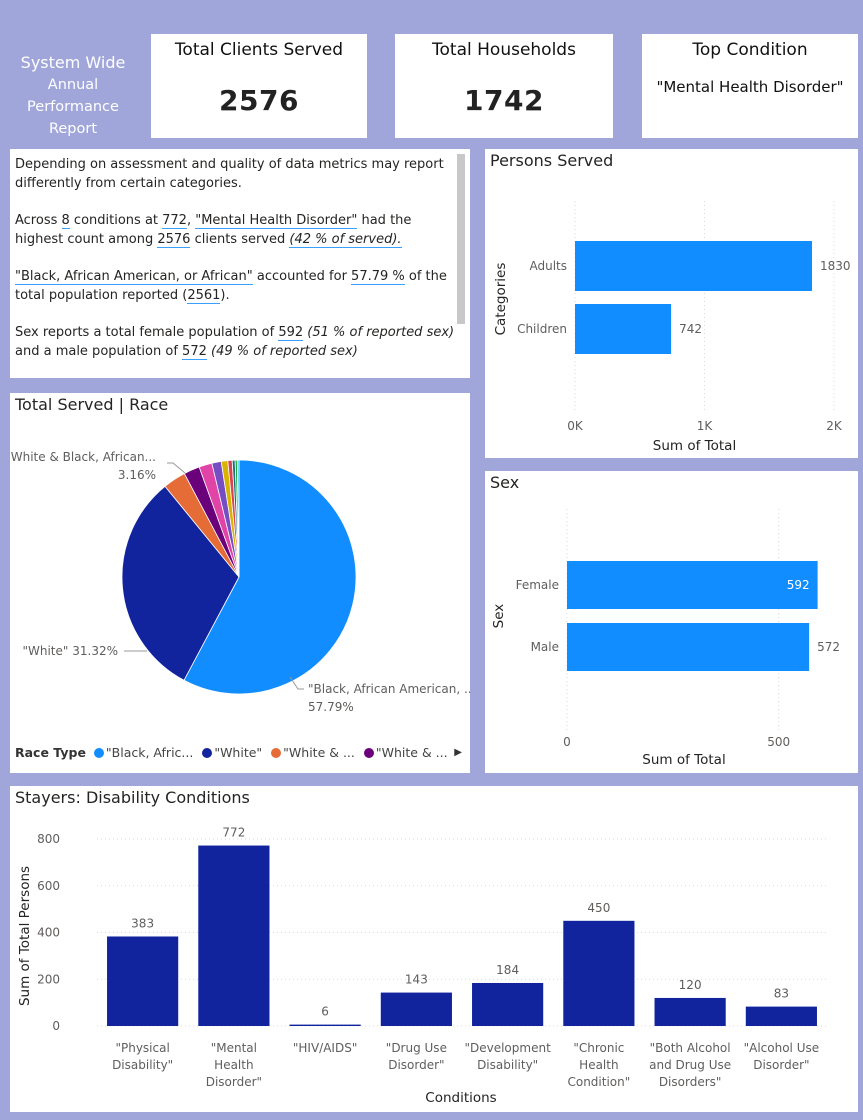  Describe the element at coordinates (25, 936) in the screenshot. I see `y-axis-label: Sum of Total Persons` at that location.